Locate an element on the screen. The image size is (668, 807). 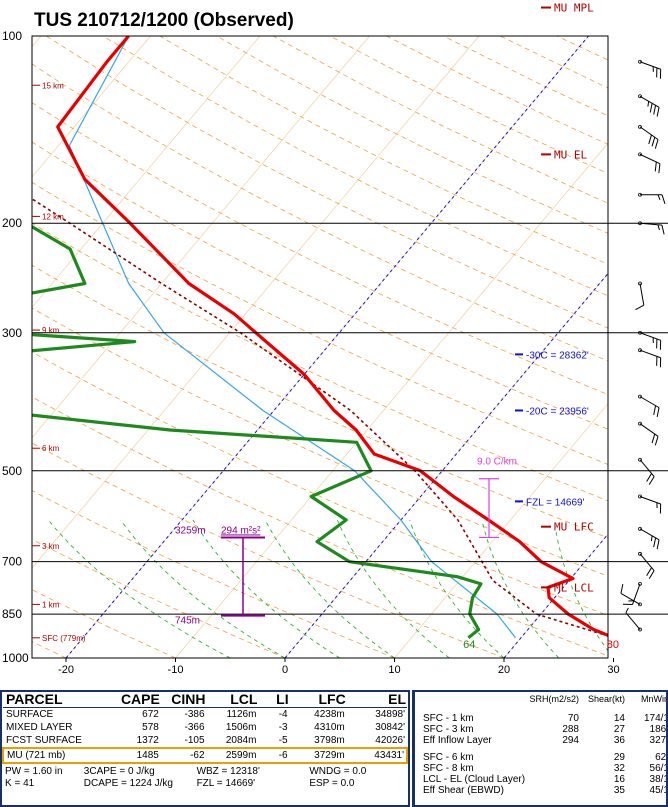
sfc-temp-label: 80 is located at coordinates (613, 645).